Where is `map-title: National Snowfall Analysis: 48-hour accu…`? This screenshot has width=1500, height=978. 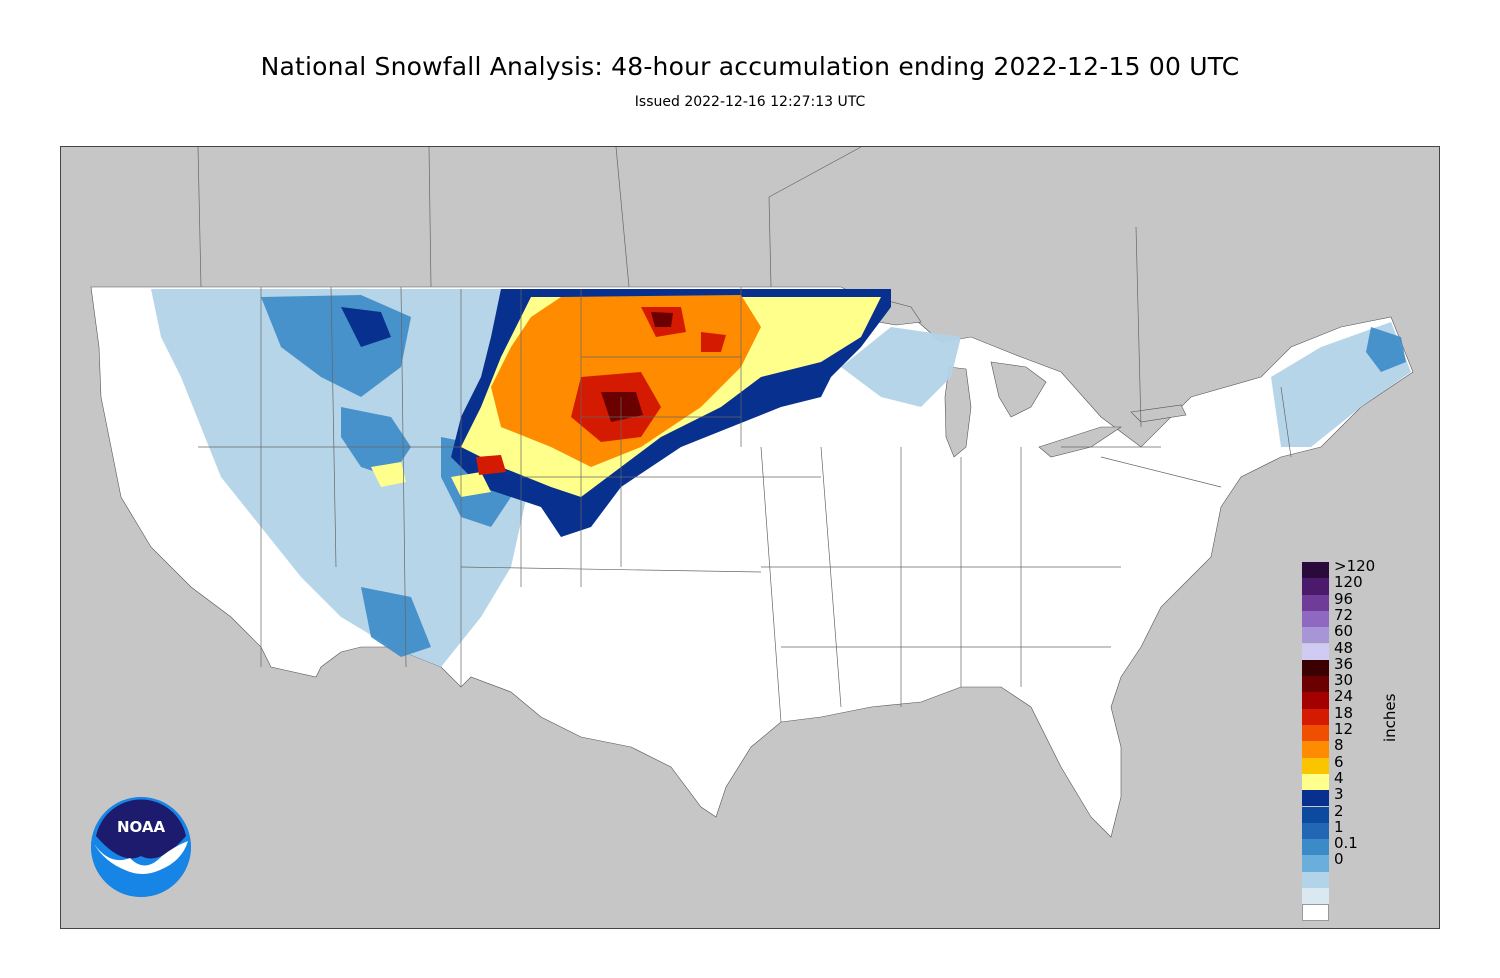 map-title: National Snowfall Analysis: 48-hour accu… is located at coordinates (750, 66).